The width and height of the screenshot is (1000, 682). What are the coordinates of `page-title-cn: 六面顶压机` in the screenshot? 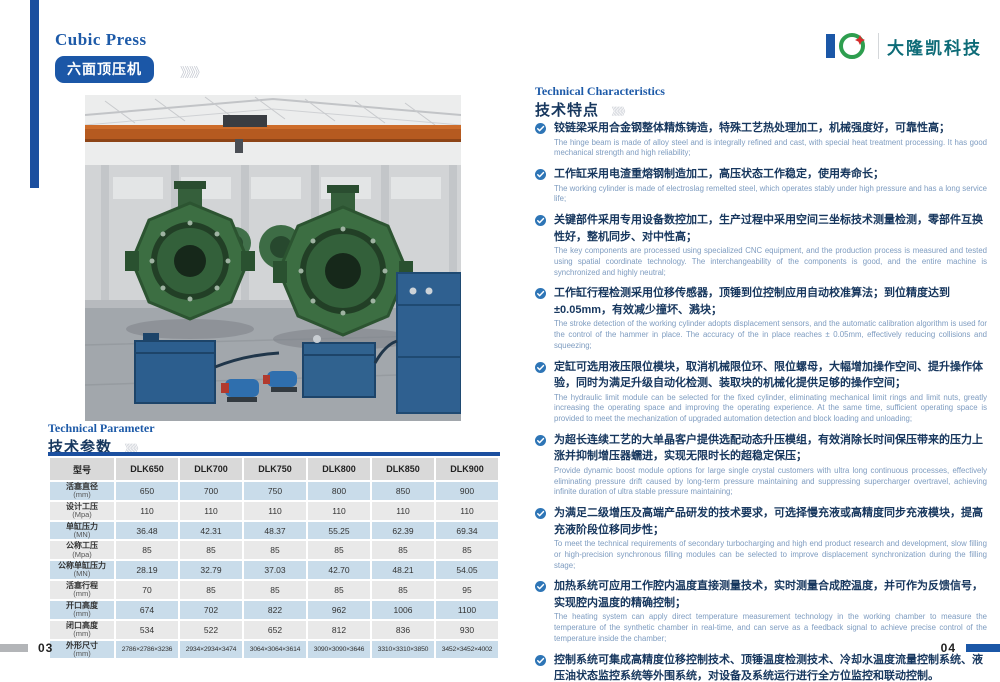 It's located at (104, 69).